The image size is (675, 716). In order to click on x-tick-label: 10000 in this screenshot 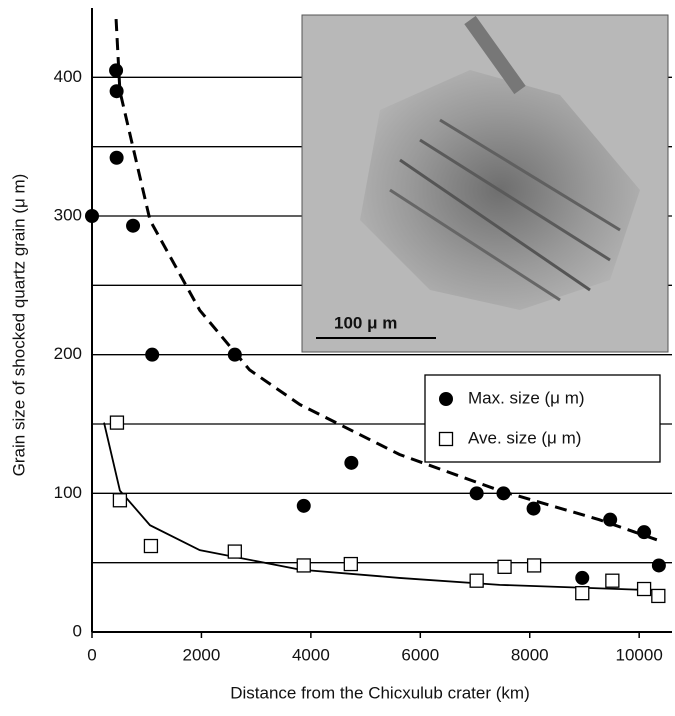, I will do `click(639, 654)`.